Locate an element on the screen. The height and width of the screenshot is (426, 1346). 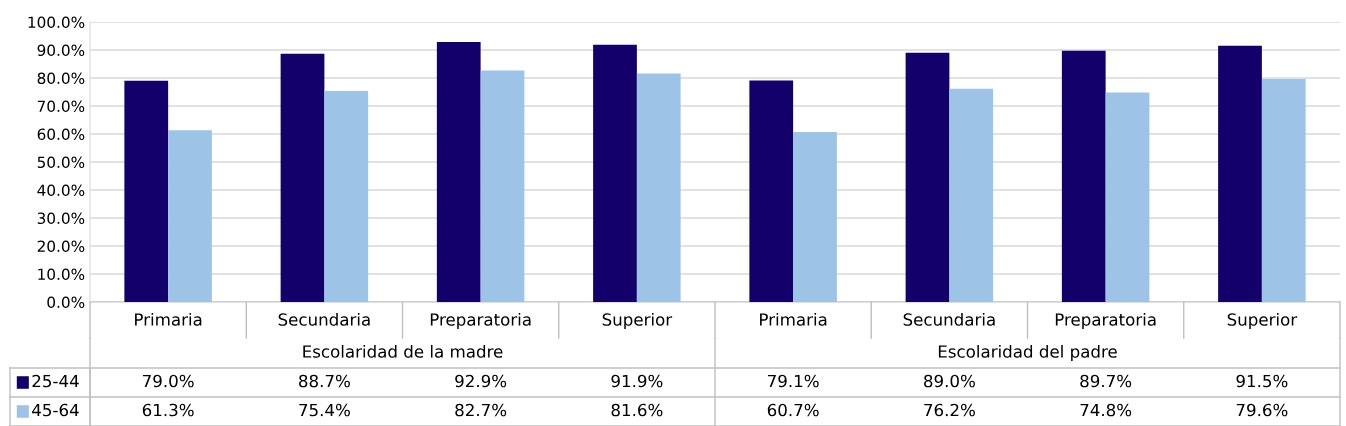
data-label: 79.1% is located at coordinates (793, 381).